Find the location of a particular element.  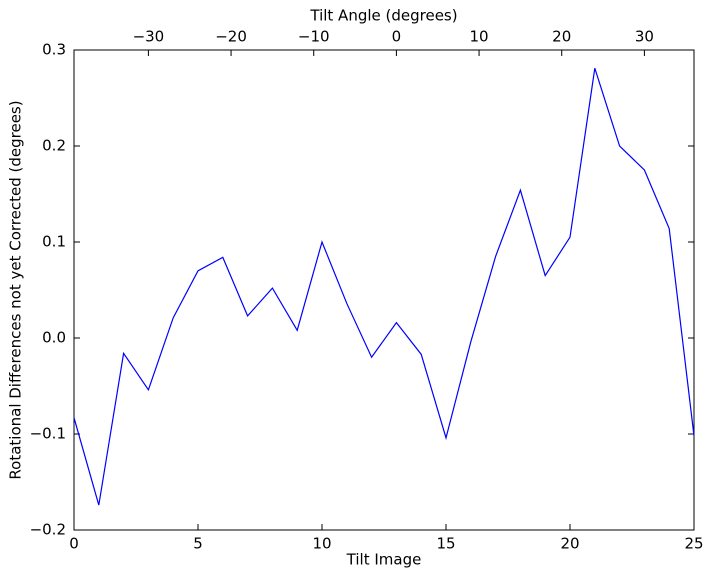

x2-tick-label: 30 is located at coordinates (644, 37).